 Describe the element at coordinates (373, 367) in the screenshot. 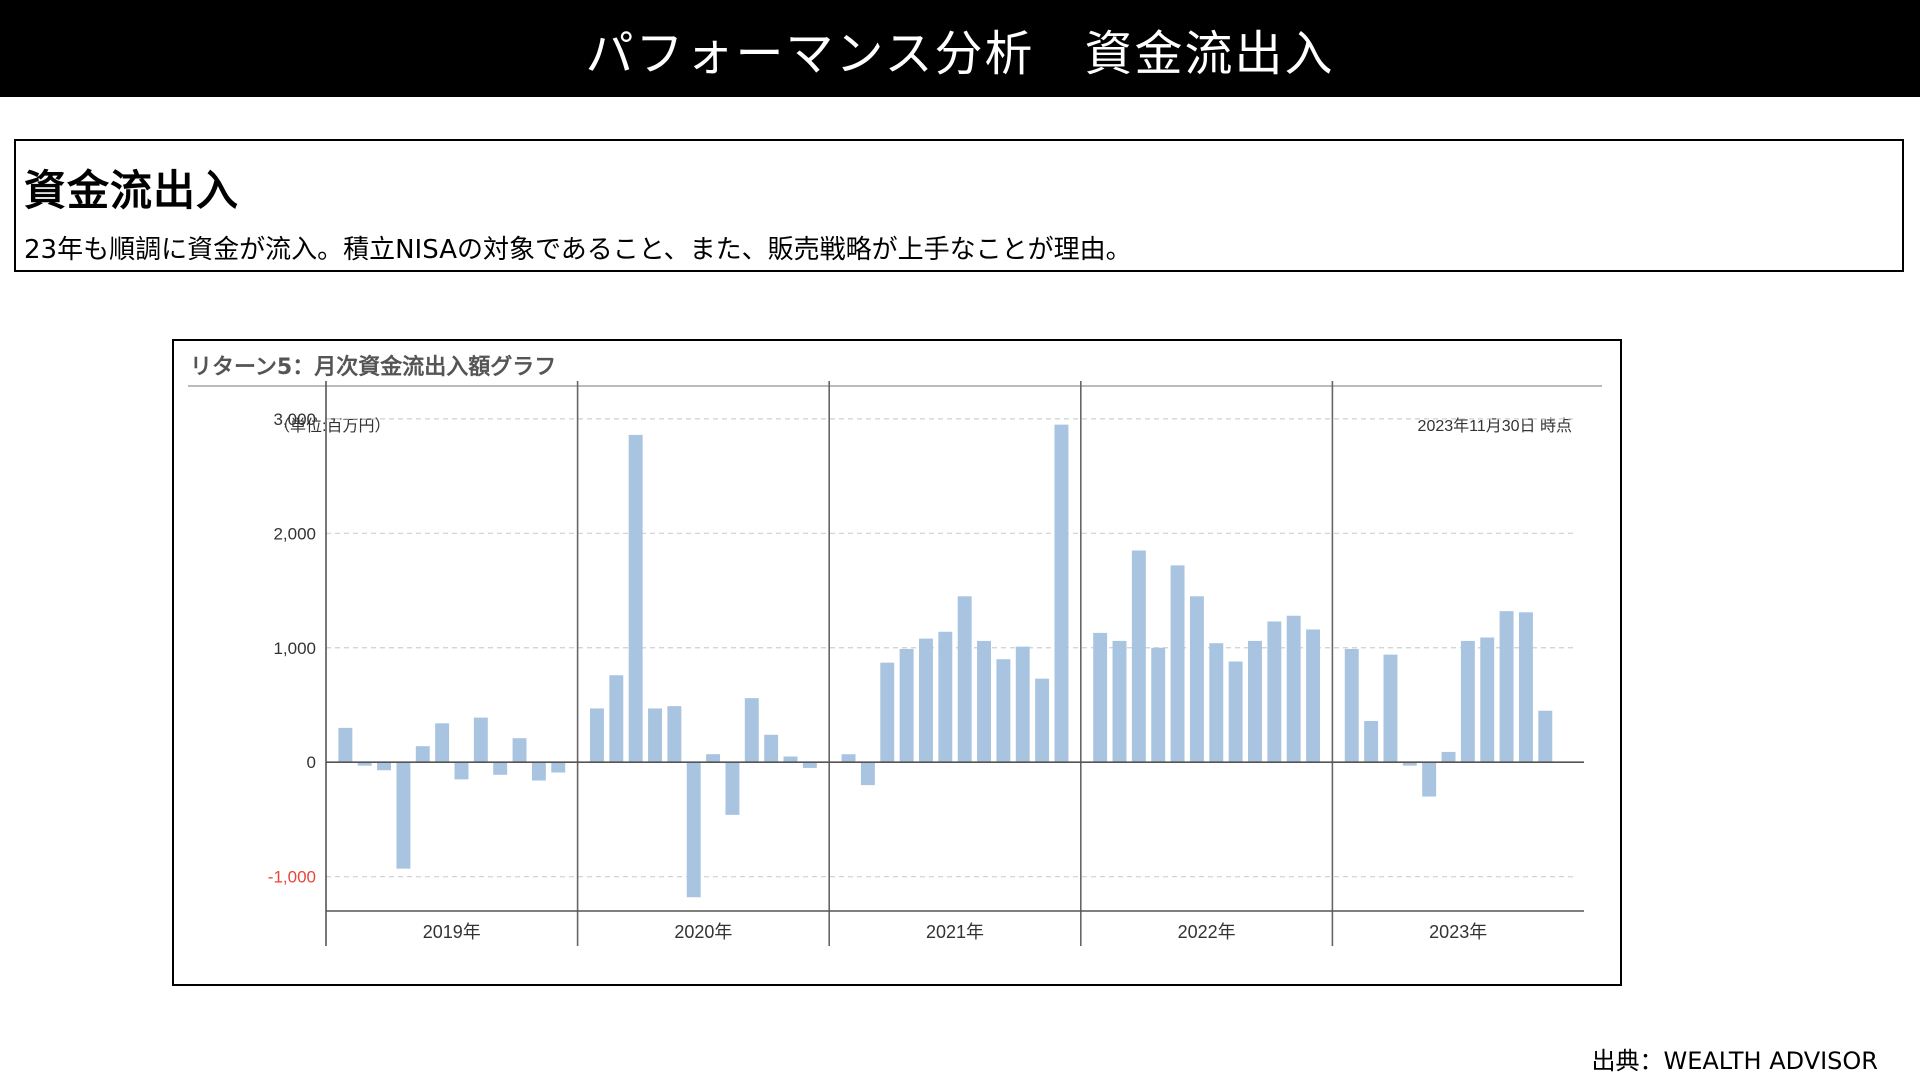

I see `chart-title: リターン5：月次資金流出入額グラフ` at that location.